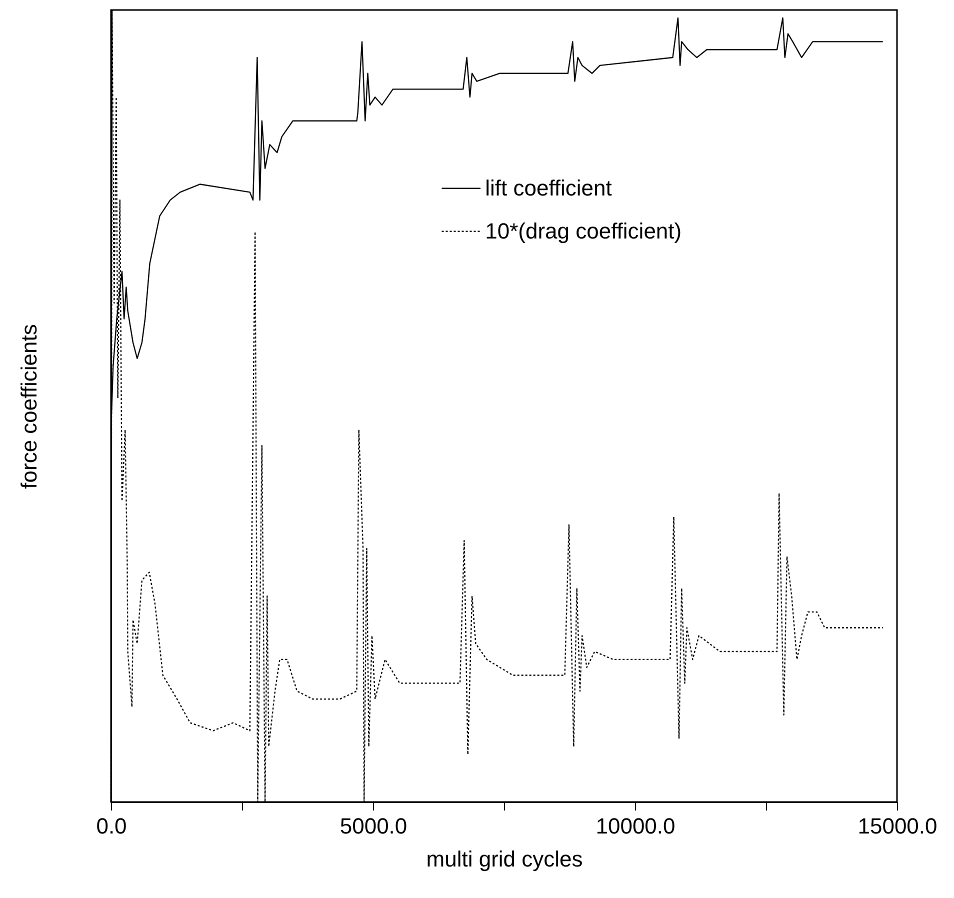 This screenshot has width=954, height=898. Describe the element at coordinates (374, 826) in the screenshot. I see `x-tick-label: 5000.0` at that location.